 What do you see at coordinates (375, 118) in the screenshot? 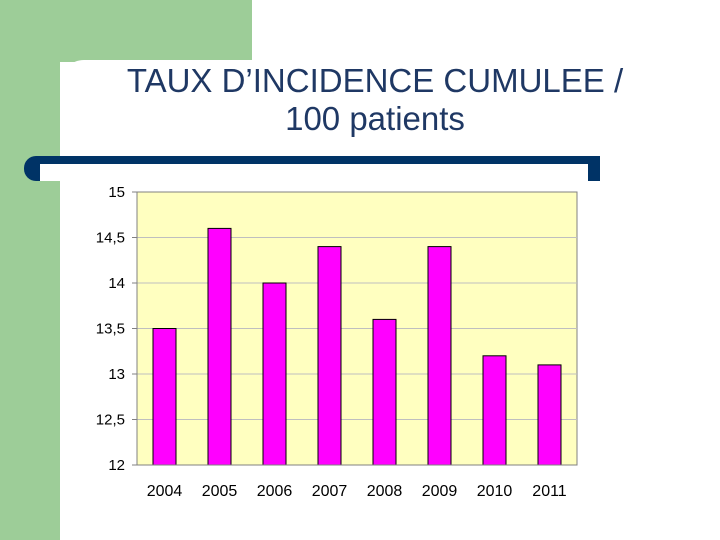
I see `title-line-2: 100 patients` at bounding box center [375, 118].